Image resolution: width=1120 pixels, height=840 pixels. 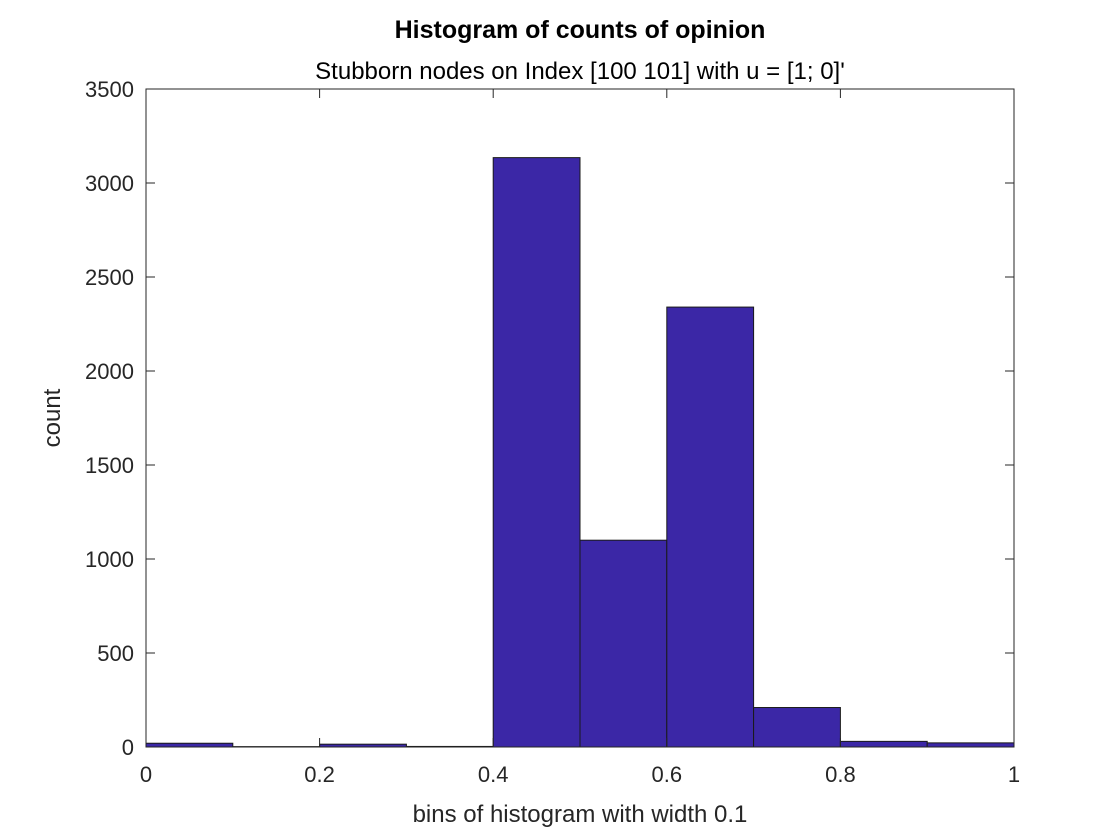 I want to click on y-tick-label-7: 3500, so click(x=109, y=89).